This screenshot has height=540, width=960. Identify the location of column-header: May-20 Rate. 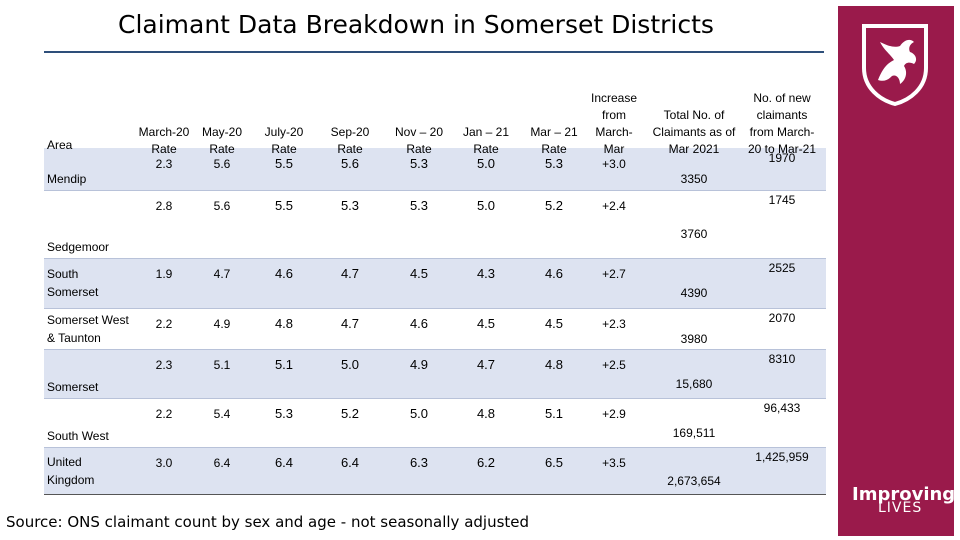
(221, 140).